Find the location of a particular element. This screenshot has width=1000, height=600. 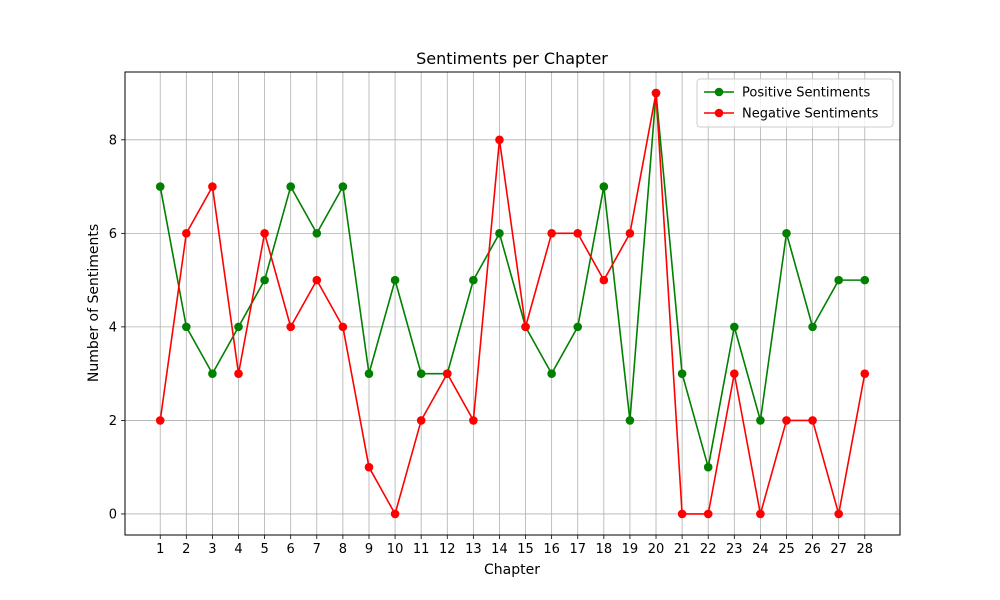

x-tick-label: 26 is located at coordinates (812, 549).